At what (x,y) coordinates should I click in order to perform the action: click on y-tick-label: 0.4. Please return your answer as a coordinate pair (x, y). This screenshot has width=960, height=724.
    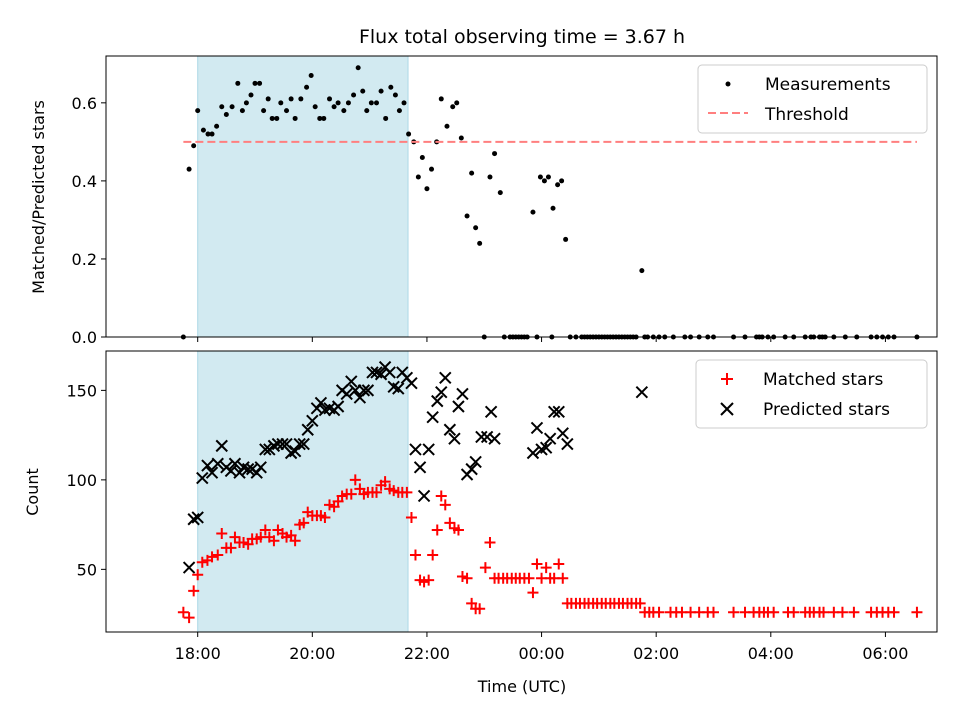
    Looking at the image, I should click on (84, 181).